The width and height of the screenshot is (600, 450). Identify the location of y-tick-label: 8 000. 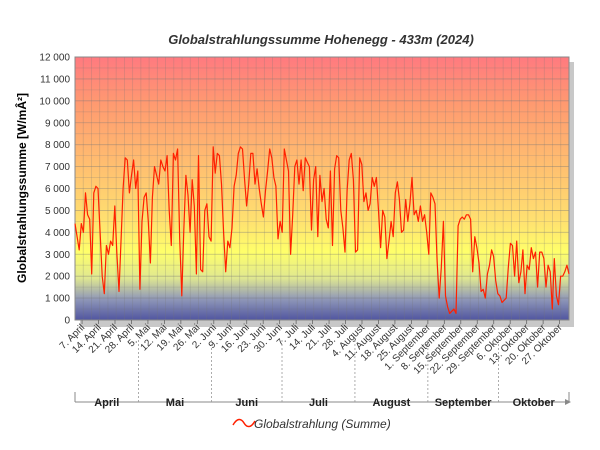
(57, 145).